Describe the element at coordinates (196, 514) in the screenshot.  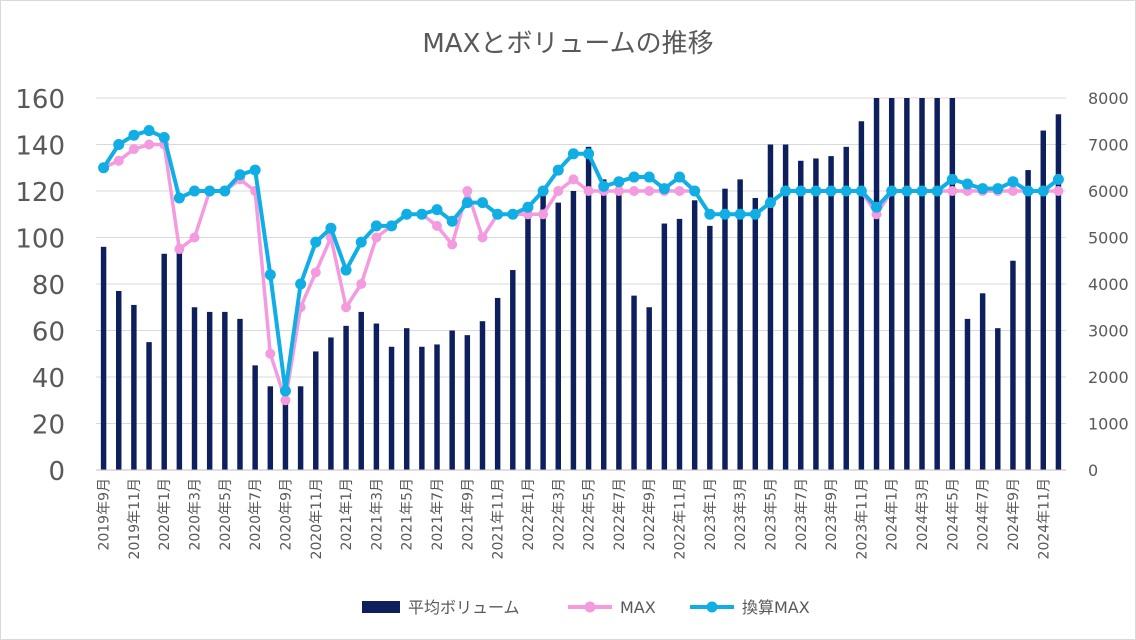
I see `x-tick-label: 2020年3月` at that location.